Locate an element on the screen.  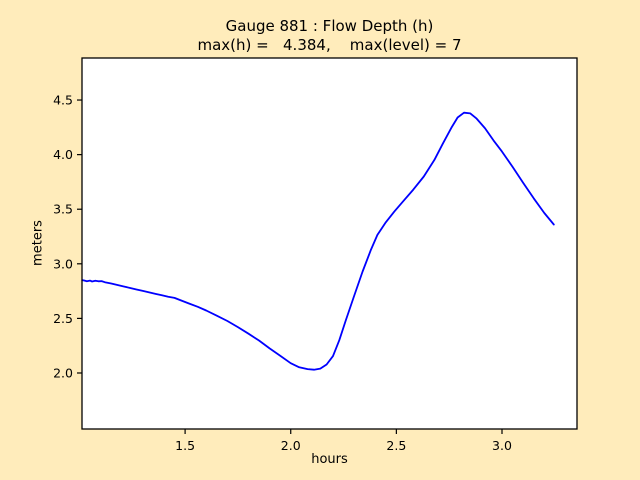
y-tick-label: 4.5 is located at coordinates (63, 100).